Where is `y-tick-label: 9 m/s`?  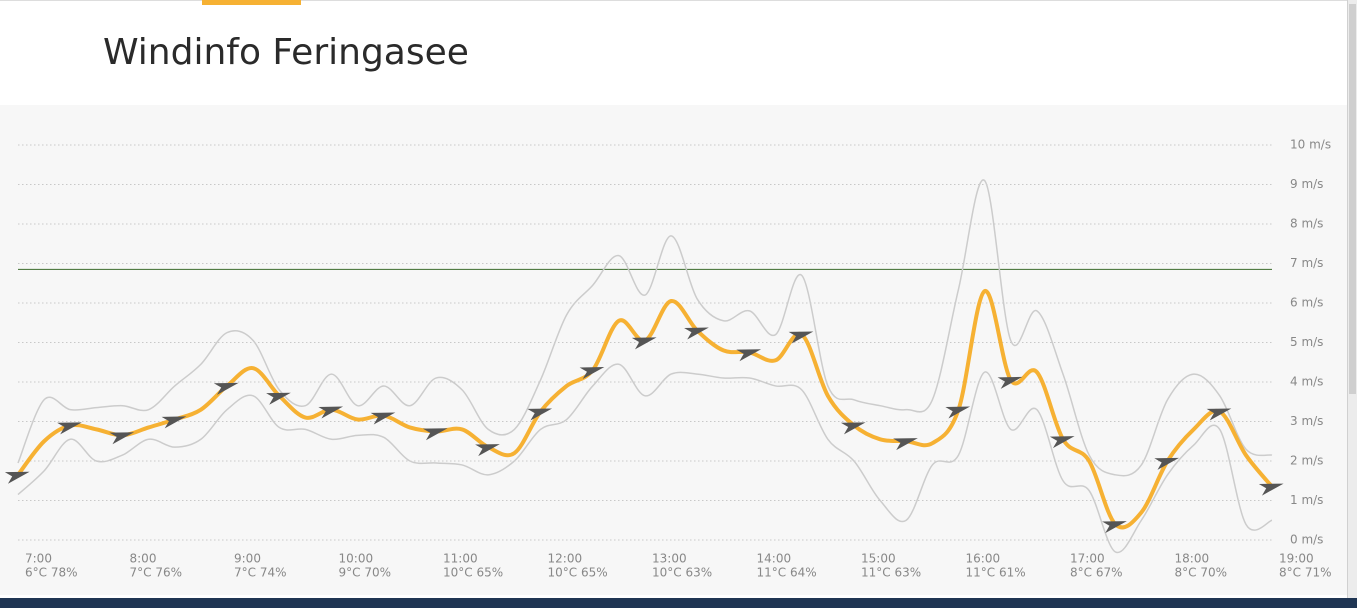 y-tick-label: 9 m/s is located at coordinates (1306, 184).